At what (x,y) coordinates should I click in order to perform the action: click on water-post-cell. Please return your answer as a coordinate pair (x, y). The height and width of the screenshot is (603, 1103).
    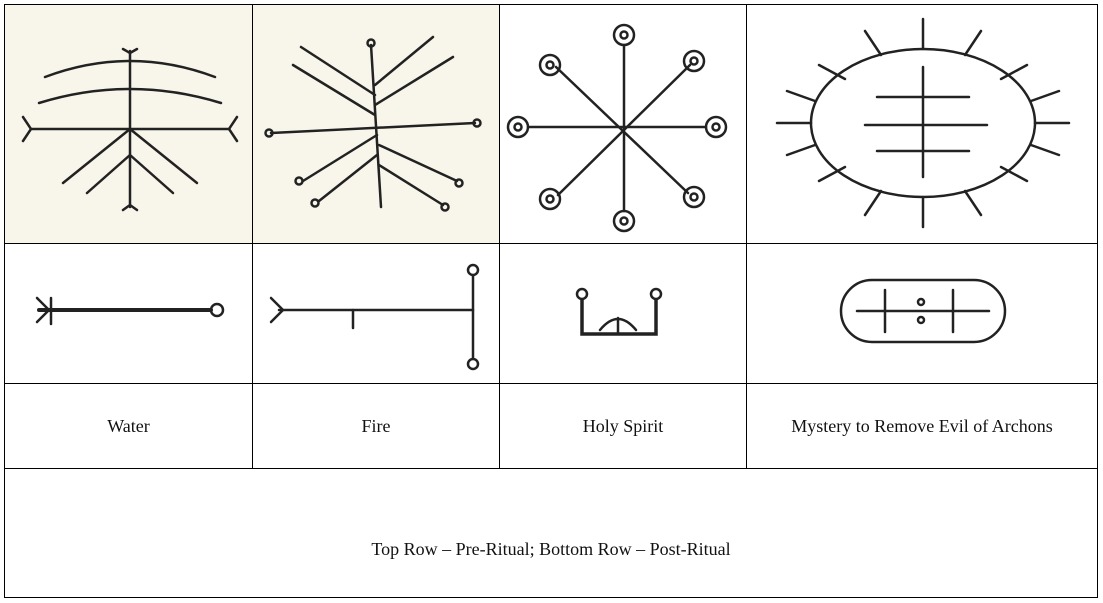
    Looking at the image, I should click on (128, 313).